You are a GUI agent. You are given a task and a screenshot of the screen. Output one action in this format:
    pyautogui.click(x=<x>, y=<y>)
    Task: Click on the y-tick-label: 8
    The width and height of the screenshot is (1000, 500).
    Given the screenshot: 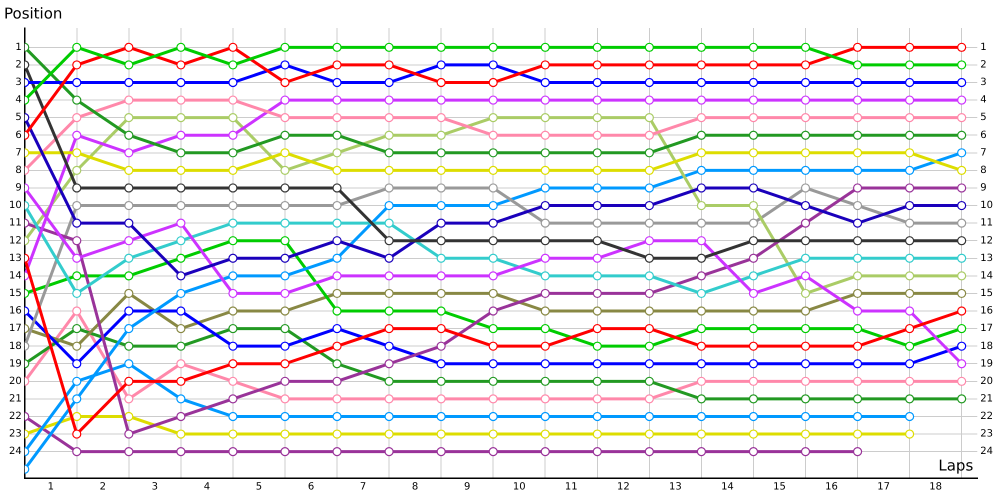 What is the action you would take?
    pyautogui.click(x=18, y=170)
    